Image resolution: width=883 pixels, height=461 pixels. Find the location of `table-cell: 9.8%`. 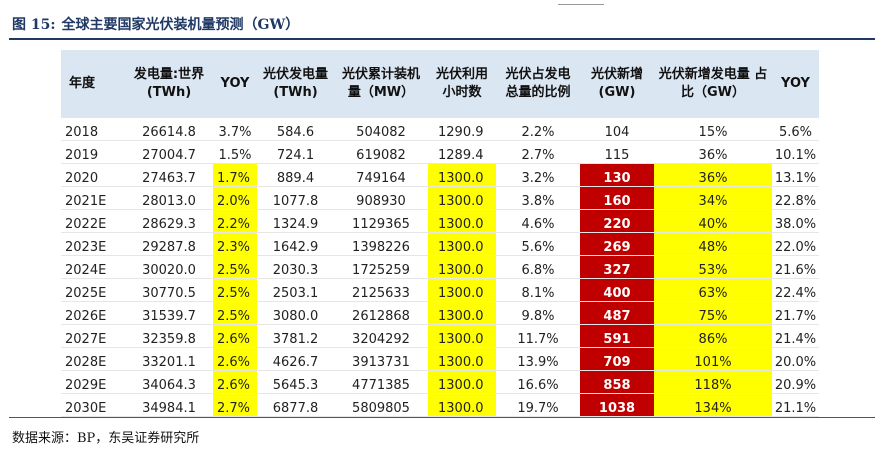

table-cell: 9.8% is located at coordinates (538, 313).